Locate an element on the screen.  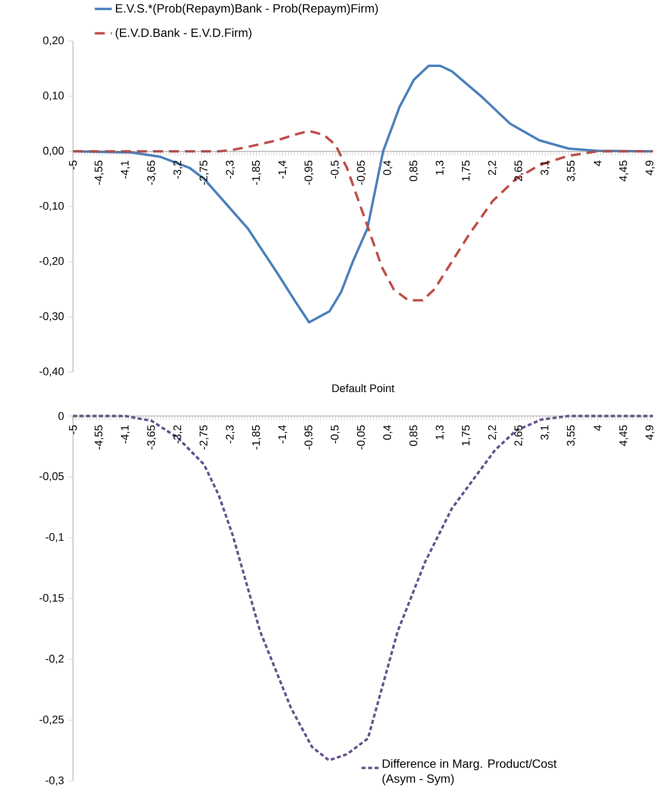
y-tick-label: 0,00 is located at coordinates (53, 151).